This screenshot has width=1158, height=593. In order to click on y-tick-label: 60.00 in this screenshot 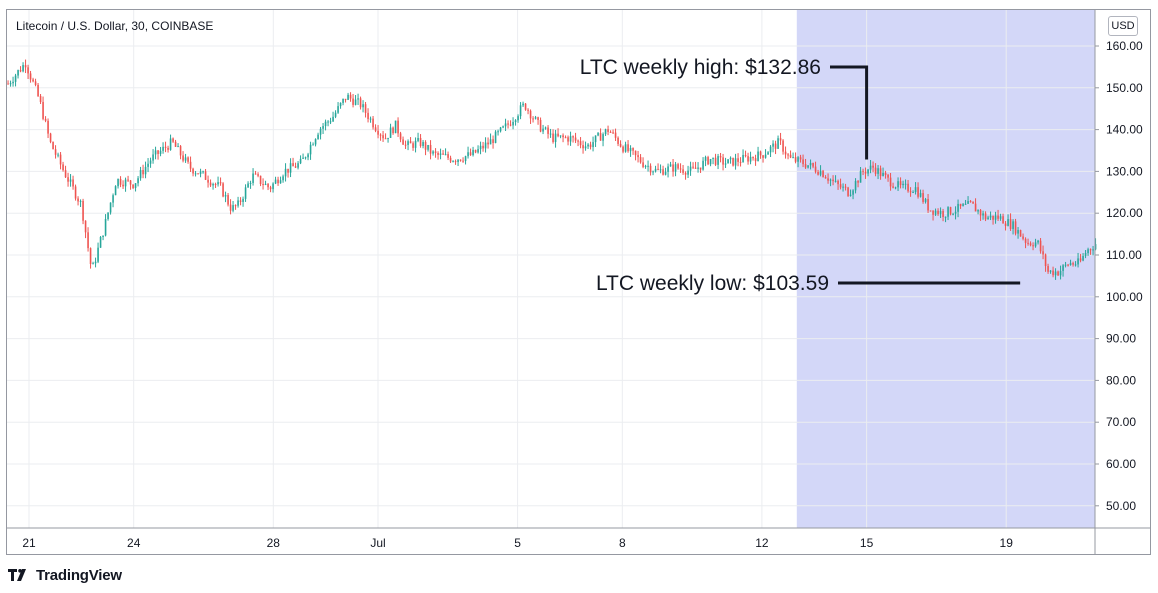, I will do `click(1121, 464)`.